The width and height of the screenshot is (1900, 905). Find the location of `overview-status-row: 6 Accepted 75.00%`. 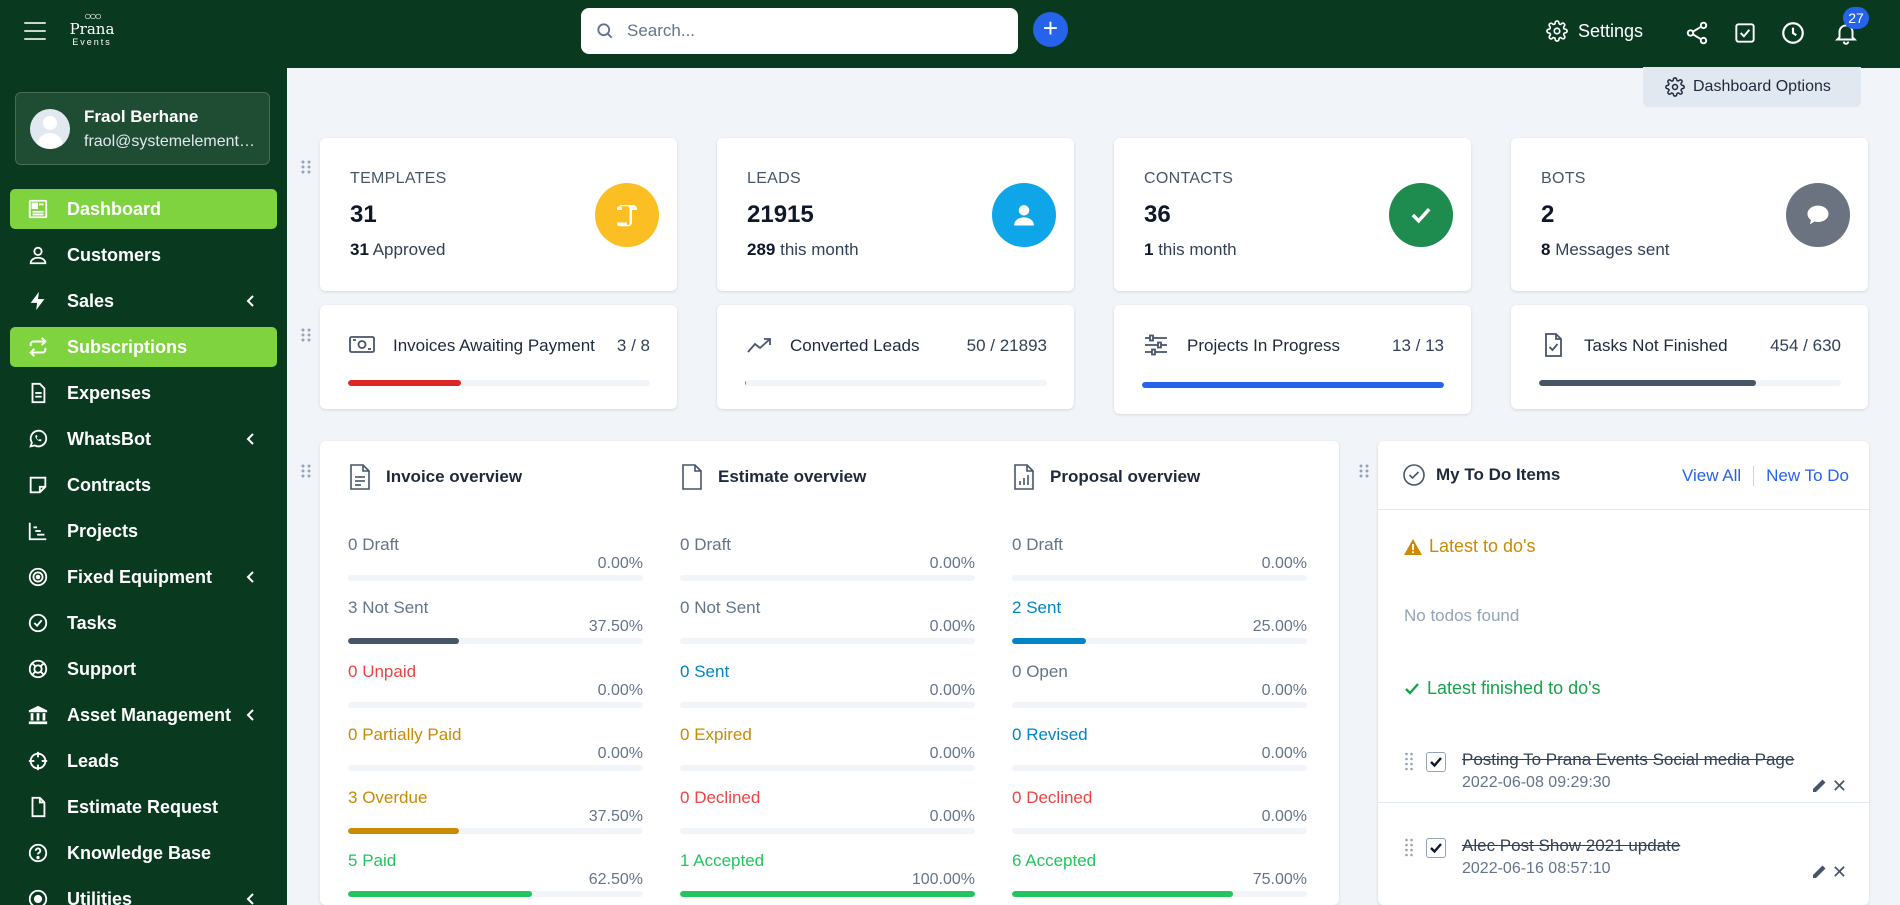

overview-status-row: 6 Accepted 75.00% is located at coordinates (1159, 876).